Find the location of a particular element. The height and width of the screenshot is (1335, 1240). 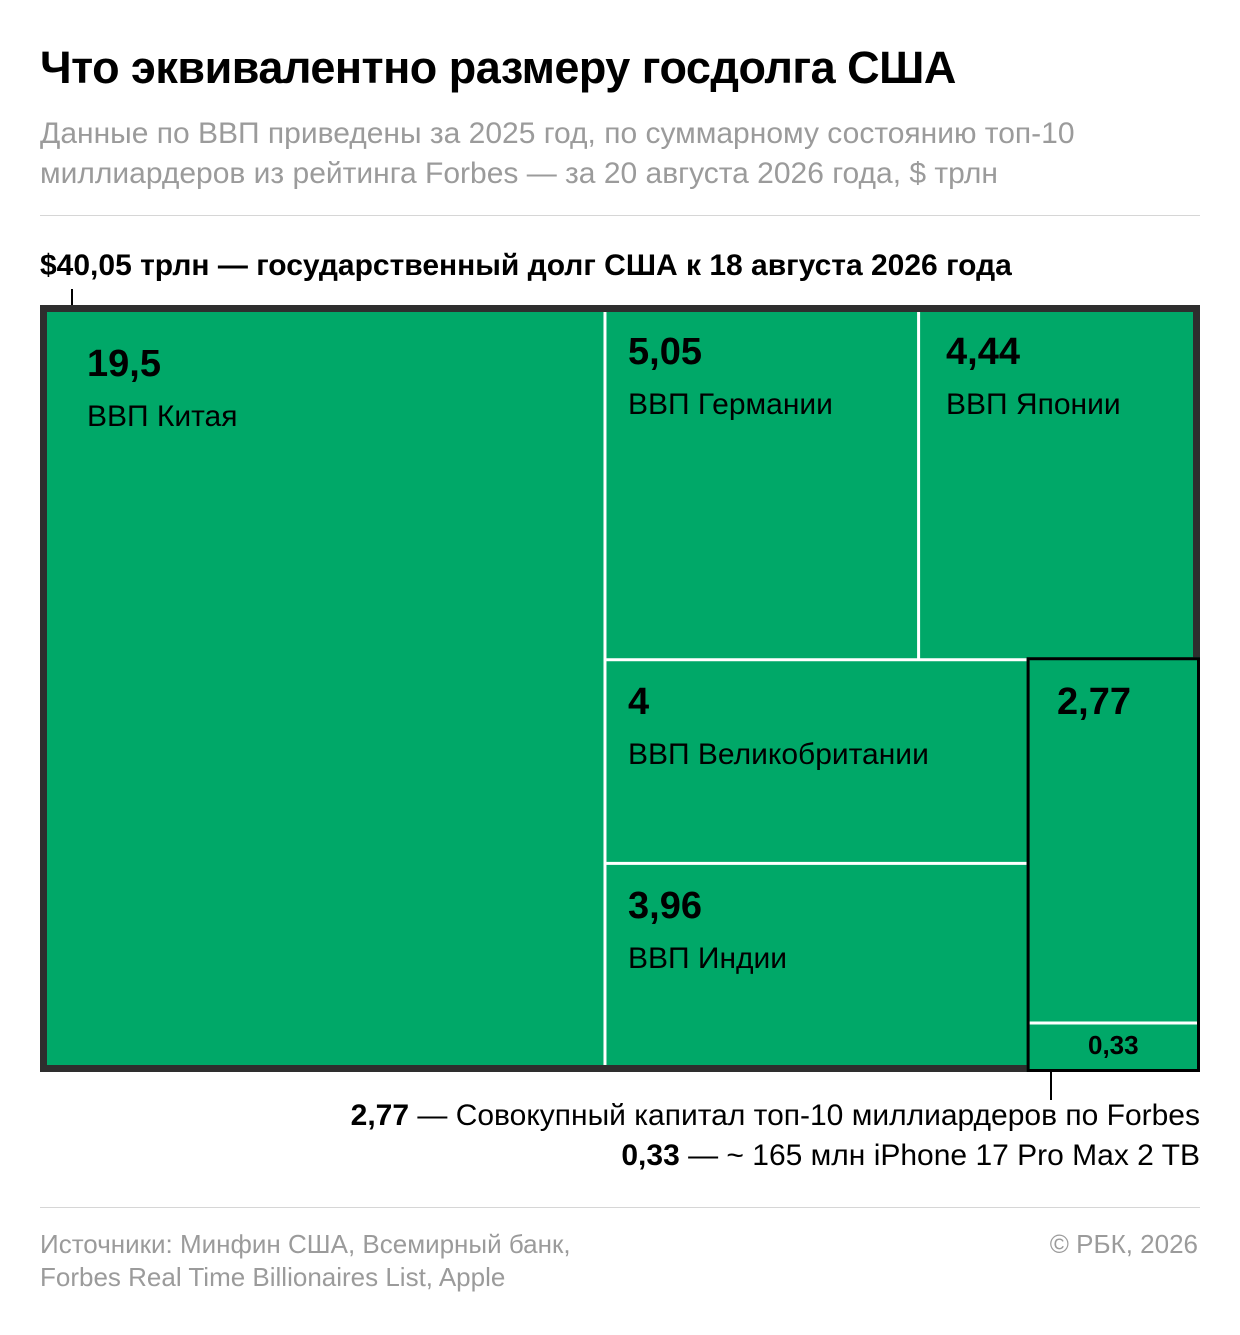

japan-name-label: ВВП Японии is located at coordinates (1033, 404).